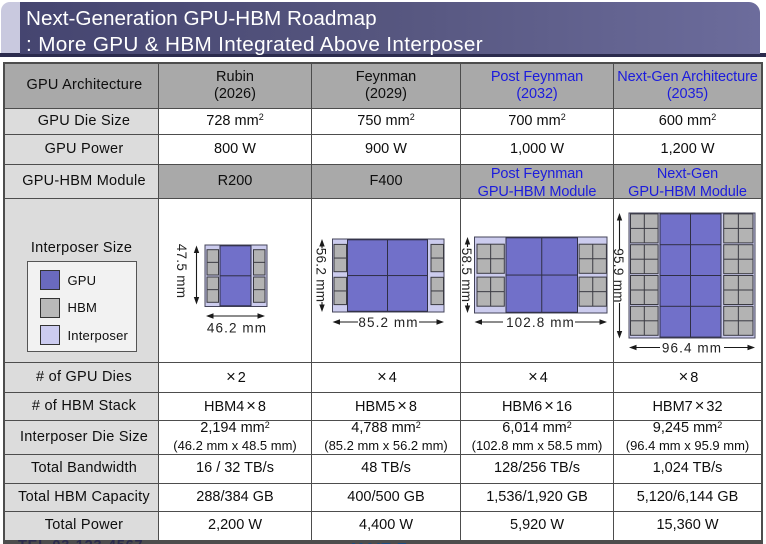 The image size is (766, 544). Describe the element at coordinates (181, 271) in the screenshot. I see `svg-text: 47.5 mm` at that location.